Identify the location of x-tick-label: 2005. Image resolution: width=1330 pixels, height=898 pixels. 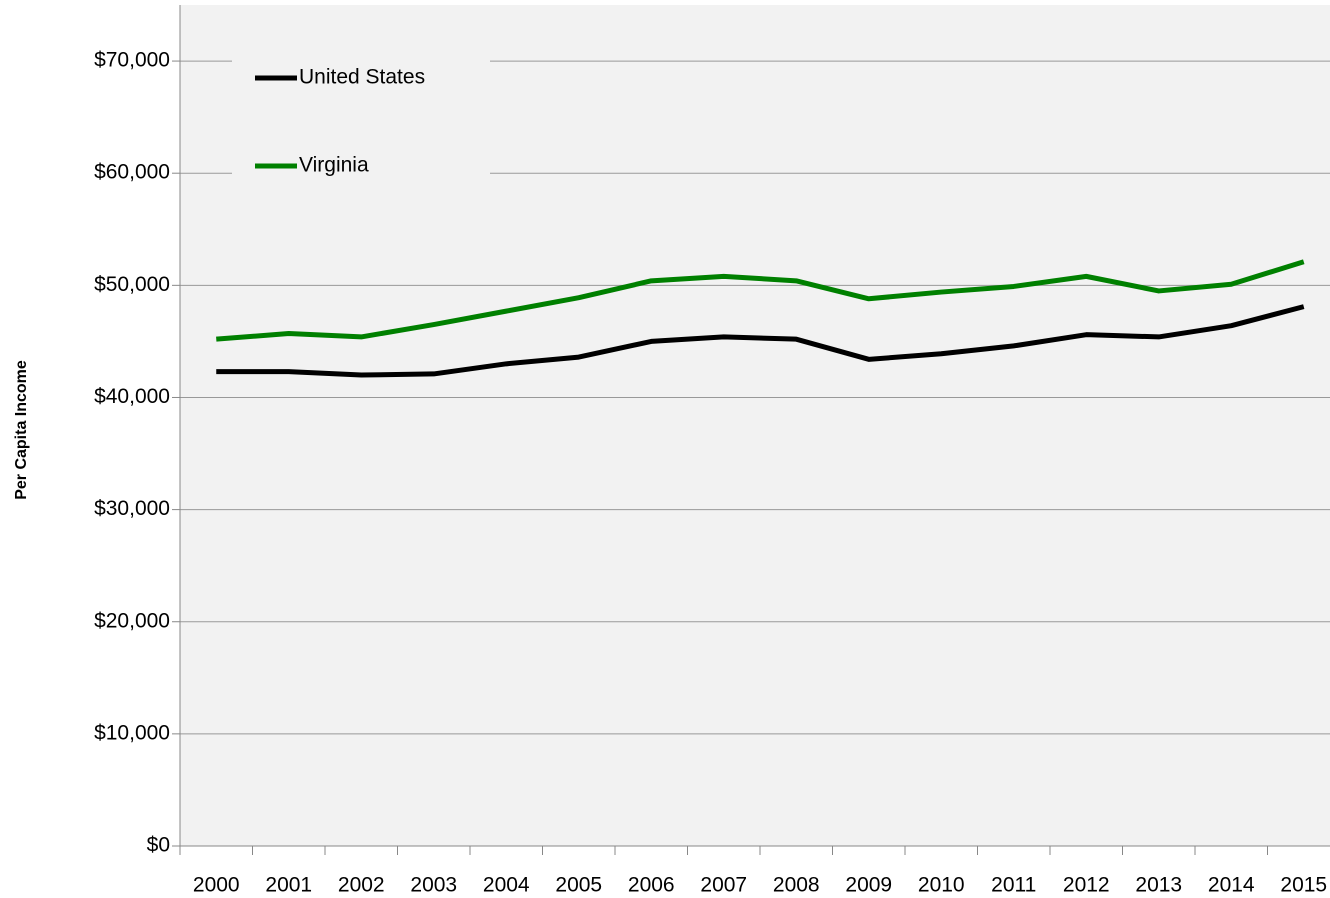
(578, 885).